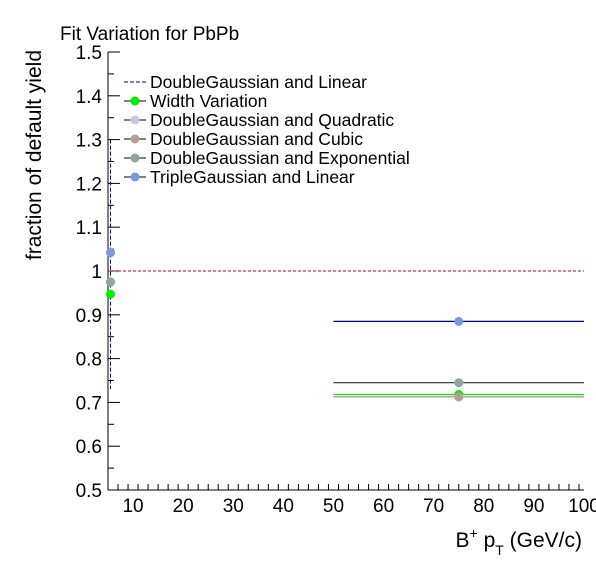 Image resolution: width=596 pixels, height=572 pixels. Describe the element at coordinates (487, 540) in the screenshot. I see `x-axis-label-mid: p` at that location.